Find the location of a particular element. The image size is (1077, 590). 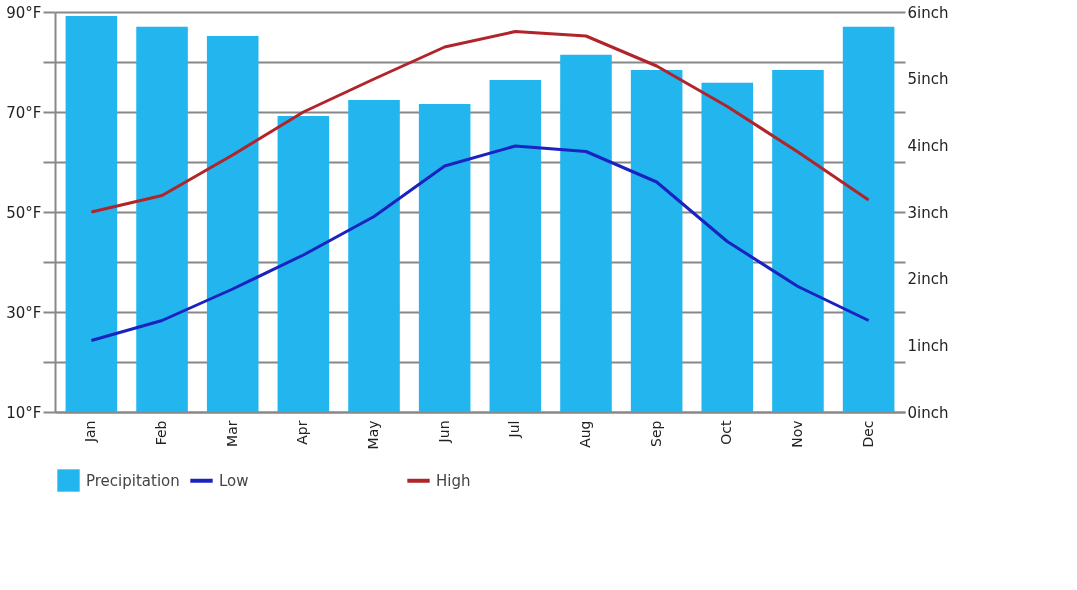

y2-tick-label: 1inch is located at coordinates (928, 345).